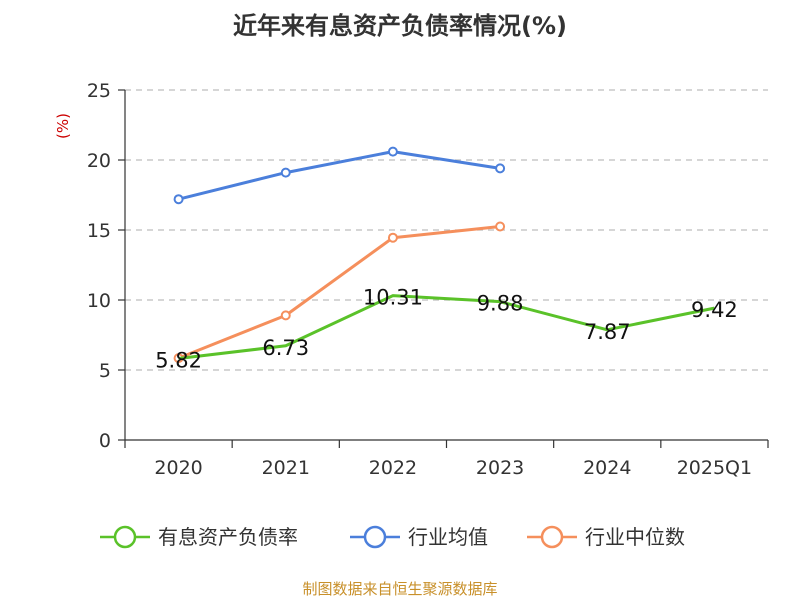  Describe the element at coordinates (714, 468) in the screenshot. I see `x-tick-label: 2025Q1` at that location.